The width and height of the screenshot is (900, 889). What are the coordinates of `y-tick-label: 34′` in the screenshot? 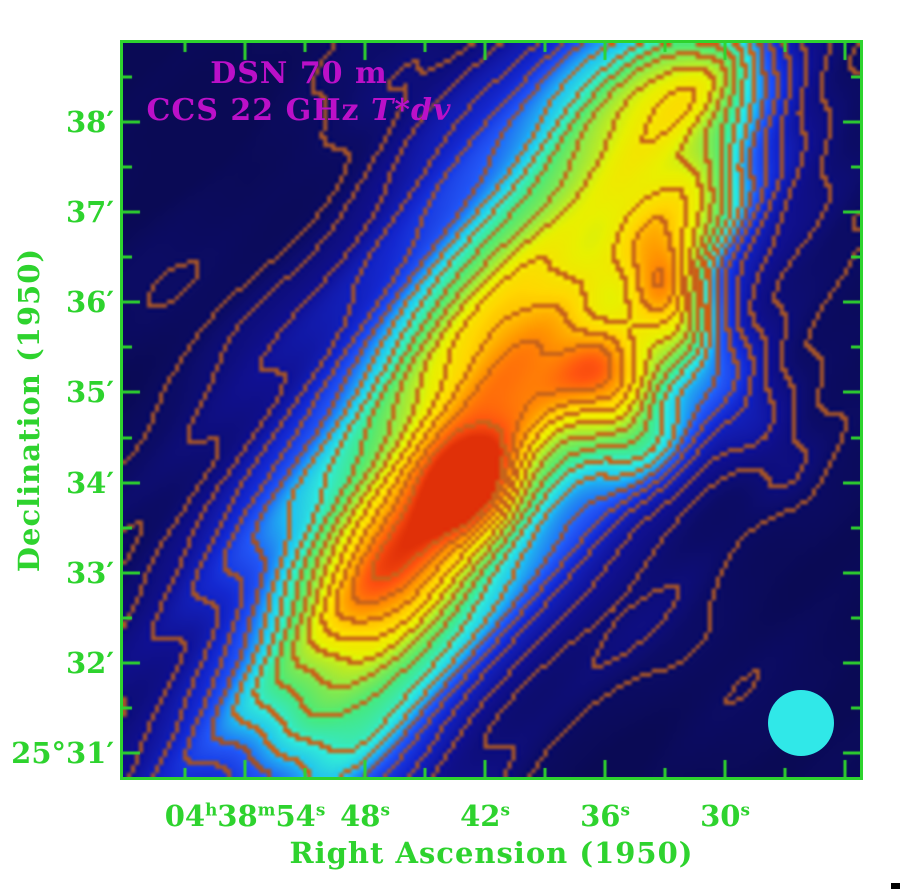 It's located at (89, 483).